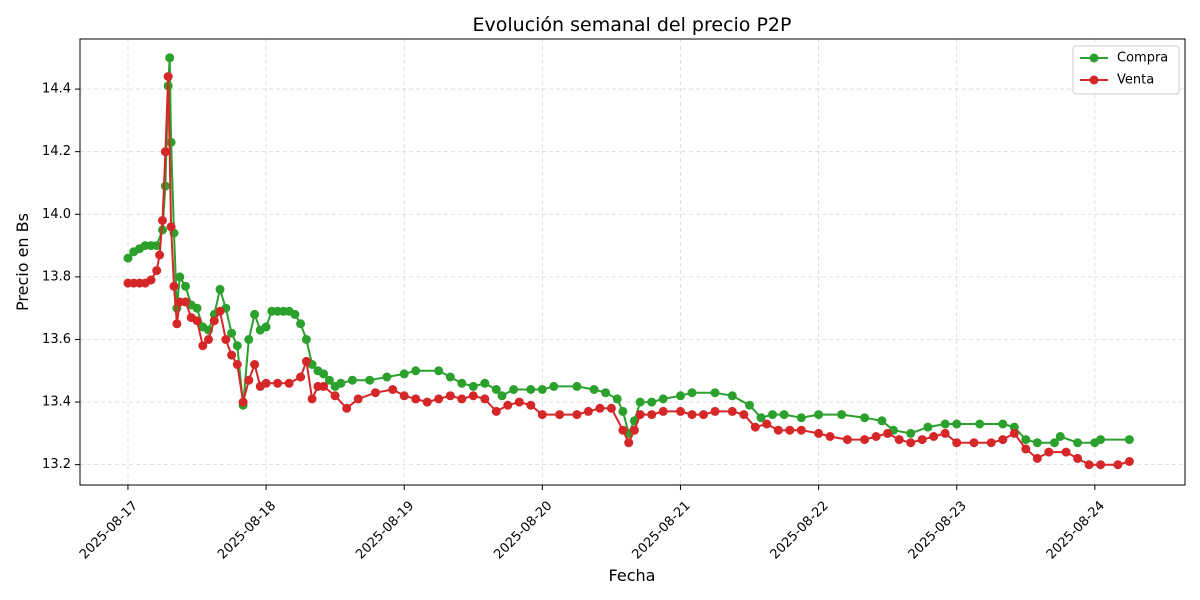  I want to click on y-axis: 13.2 13.4 13.6 13.8 14.0 14.2 14.4, so click(61, 277).